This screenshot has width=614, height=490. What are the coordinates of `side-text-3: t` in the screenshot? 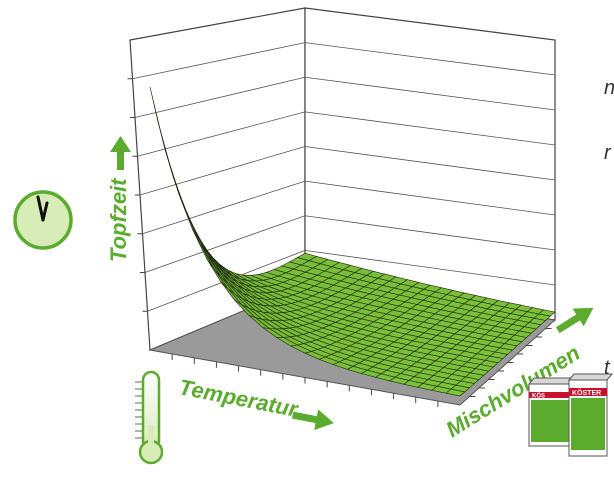 It's located at (607, 368).